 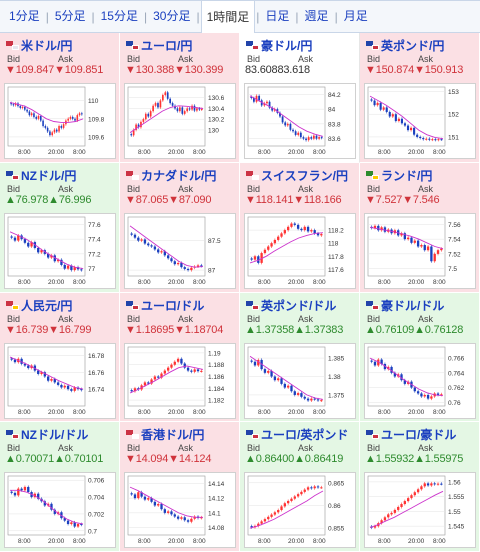 What do you see at coordinates (171, 175) in the screenshot?
I see `currency-pair-link: カナダドル/円` at bounding box center [171, 175].